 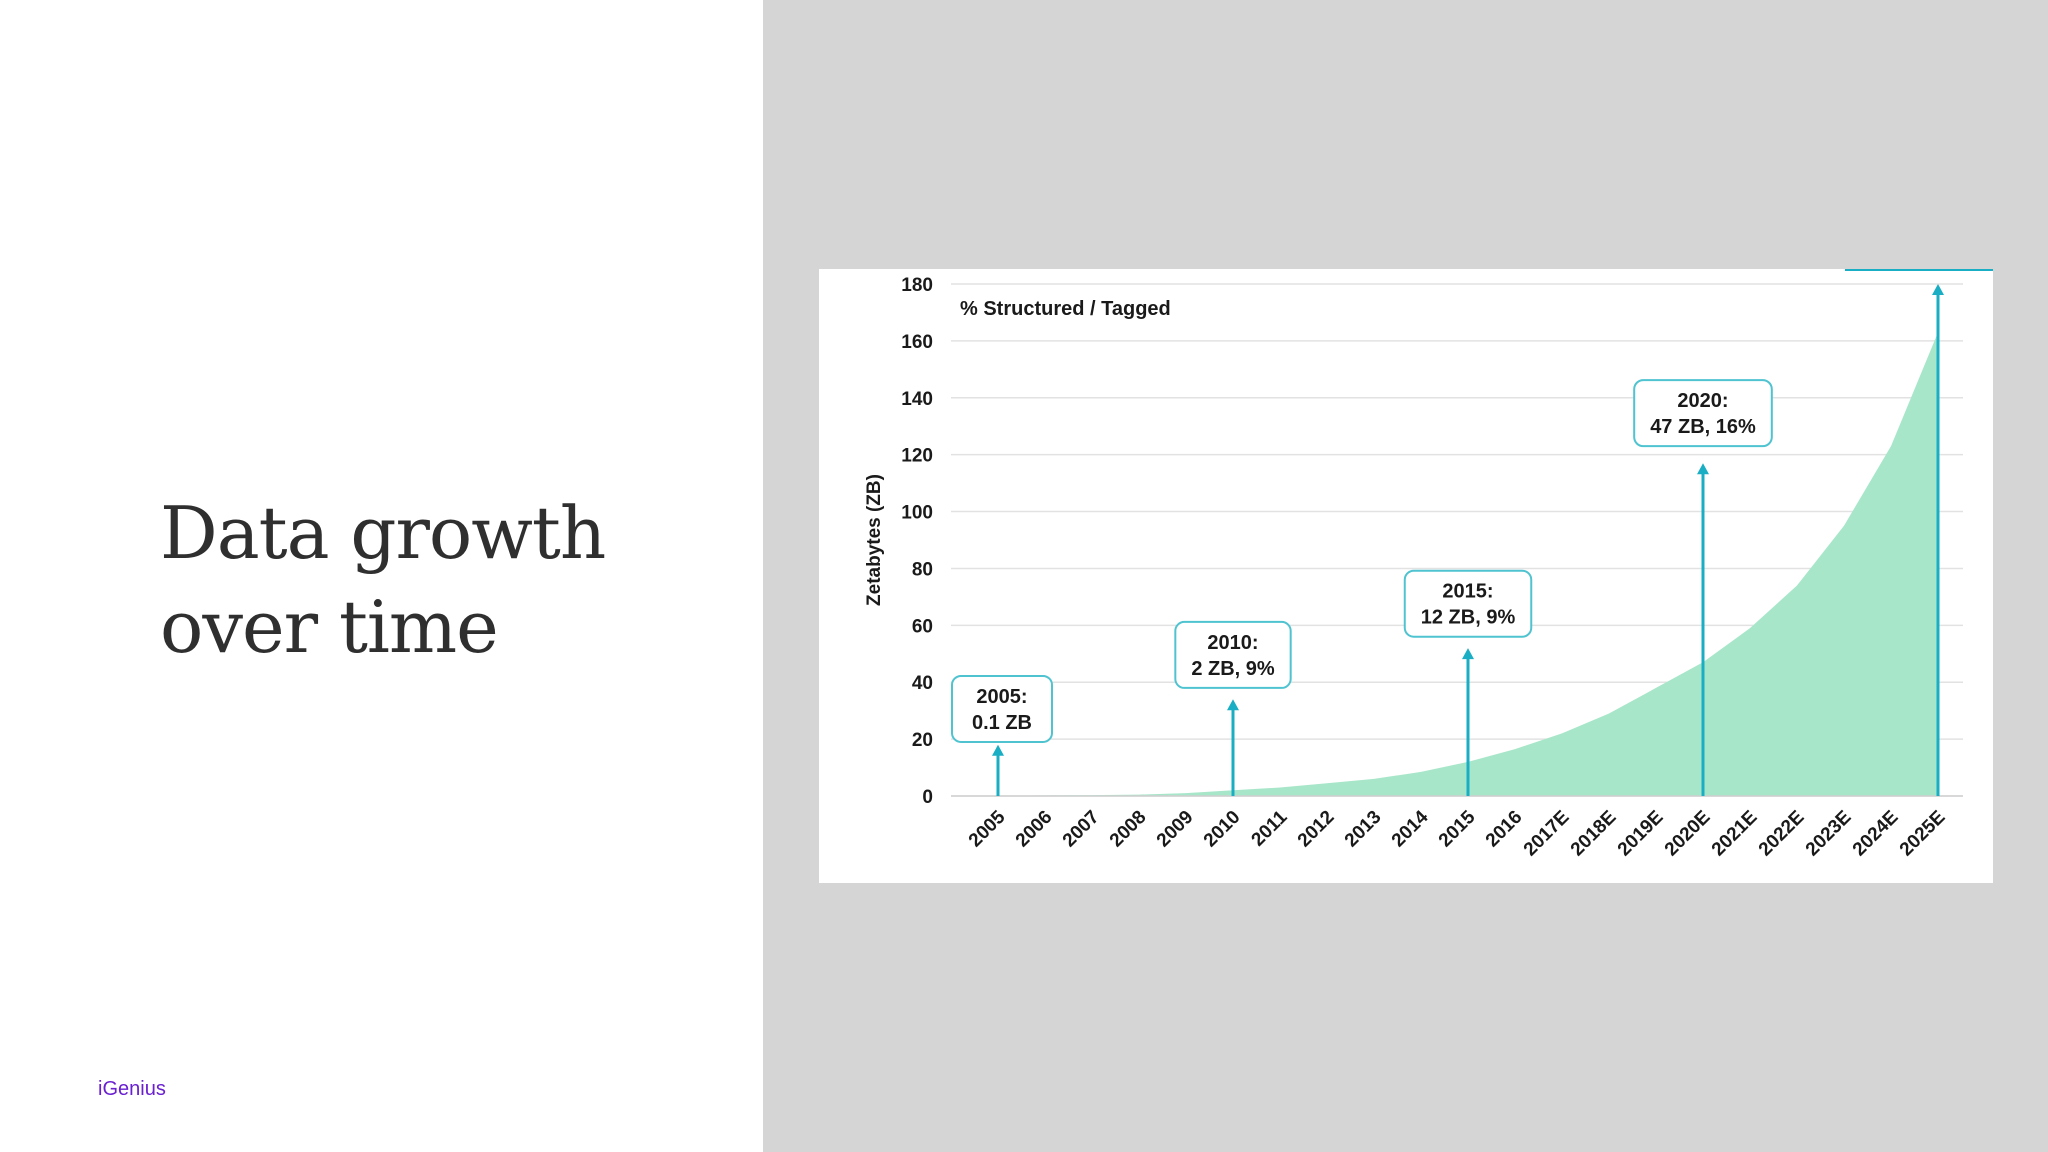 What do you see at coordinates (1594, 834) in the screenshot?
I see `x-tick-label-2018E: 2018E` at bounding box center [1594, 834].